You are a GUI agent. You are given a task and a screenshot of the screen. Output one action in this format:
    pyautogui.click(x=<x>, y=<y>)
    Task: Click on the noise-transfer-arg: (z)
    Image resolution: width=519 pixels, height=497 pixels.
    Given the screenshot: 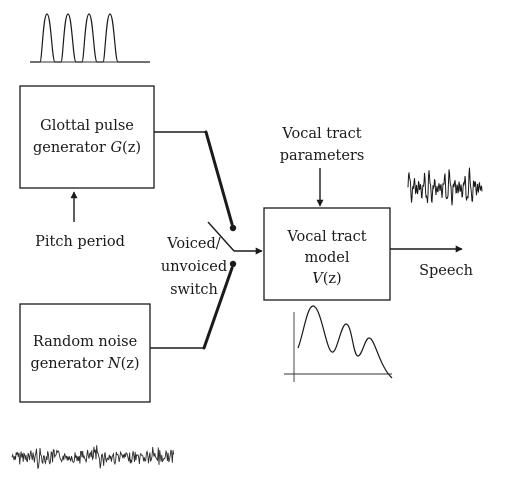 What is the action you would take?
    pyautogui.click(x=130, y=364)
    